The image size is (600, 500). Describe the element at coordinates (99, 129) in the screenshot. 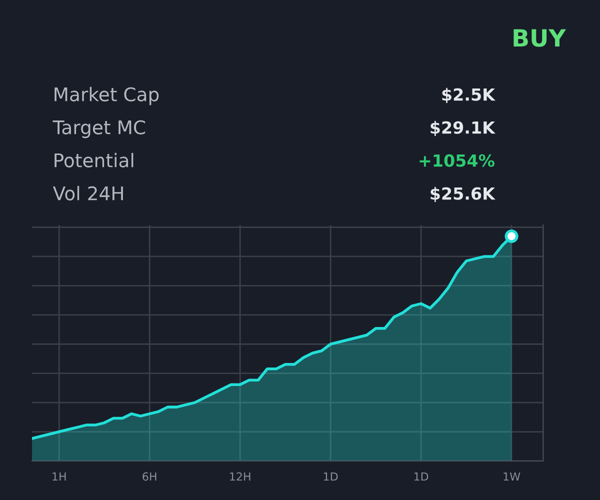

I see `text: Target MC` at that location.